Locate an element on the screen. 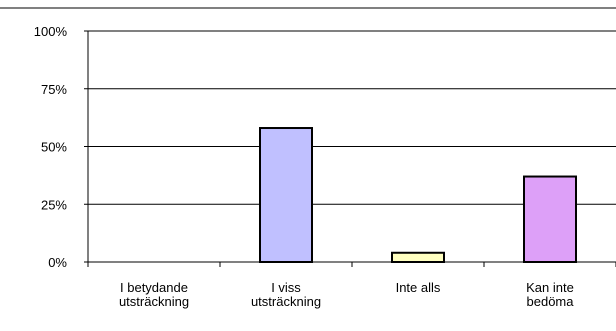 The image size is (616, 331). y-tick-label: 0% is located at coordinates (57, 262).